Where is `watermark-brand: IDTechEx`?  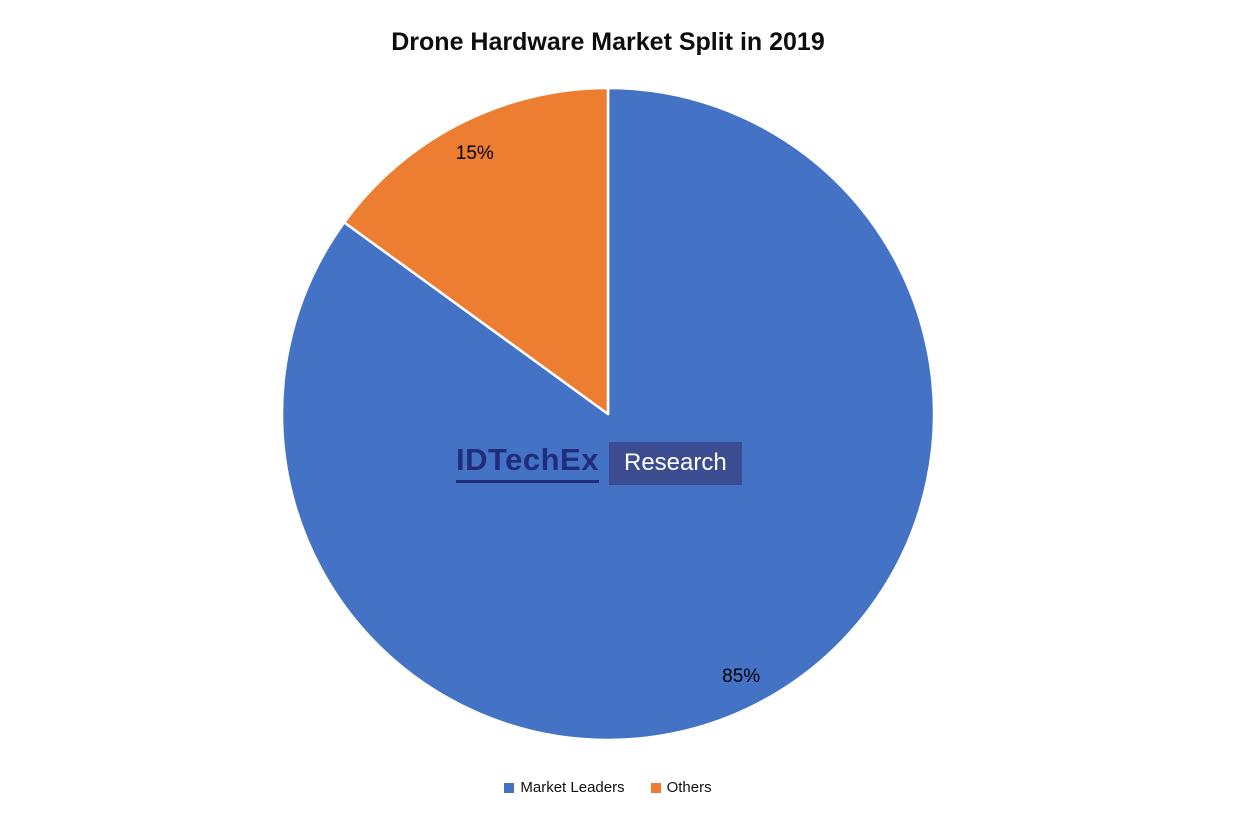 watermark-brand: IDTechEx is located at coordinates (527, 463).